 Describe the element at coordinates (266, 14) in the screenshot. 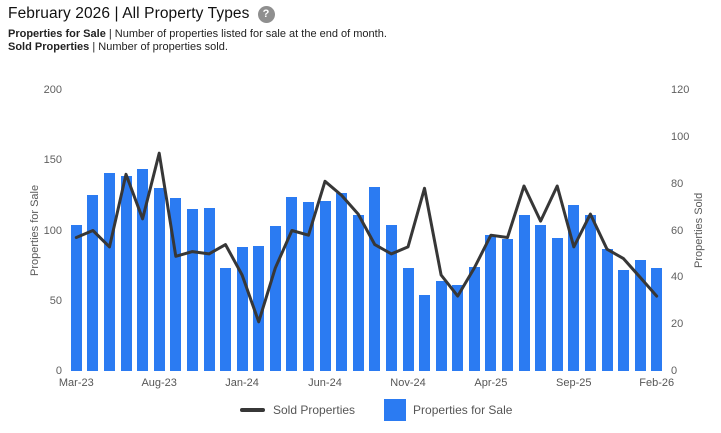

I see `help-icon: ?` at that location.